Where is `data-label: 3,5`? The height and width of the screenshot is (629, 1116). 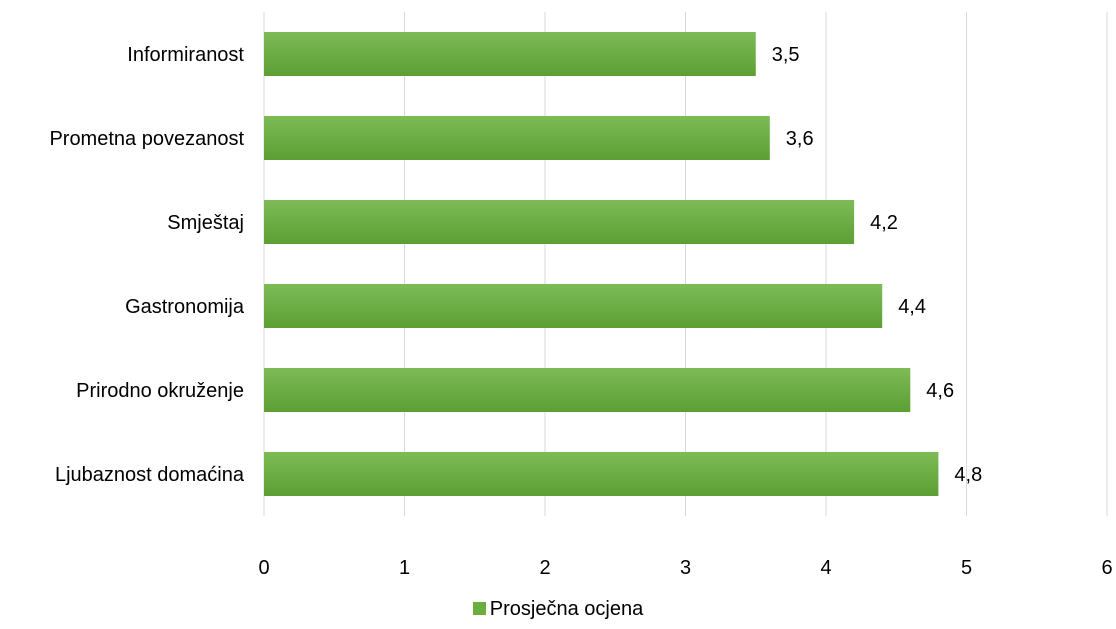 data-label: 3,5 is located at coordinates (786, 55).